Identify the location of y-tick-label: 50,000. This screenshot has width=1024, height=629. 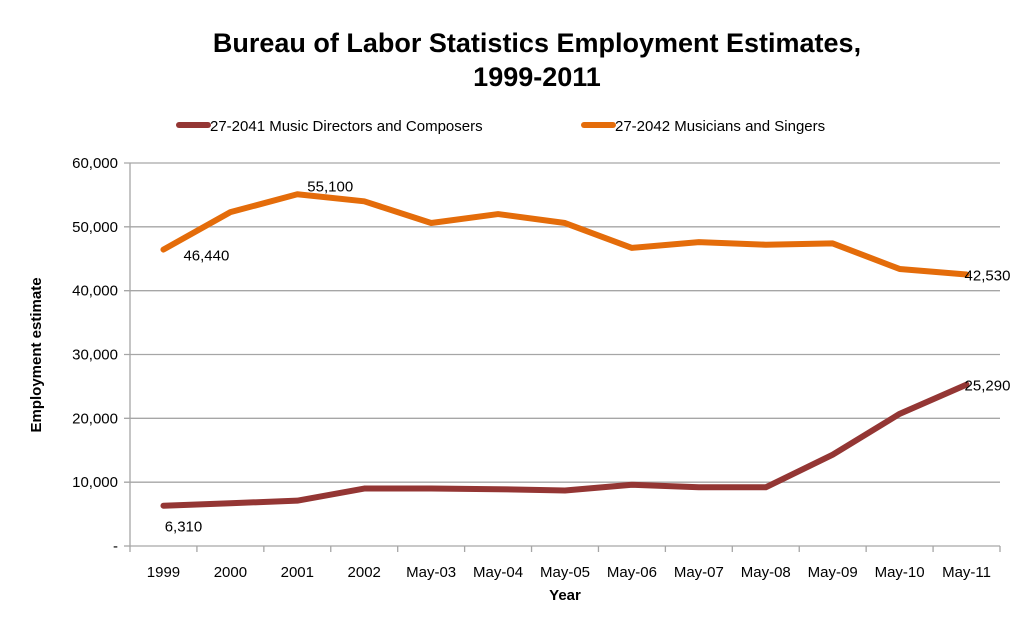
(95, 227).